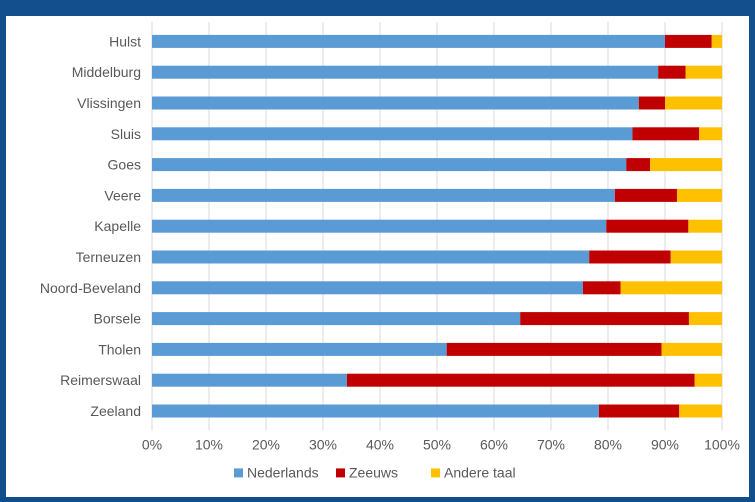 The width and height of the screenshot is (755, 502). What do you see at coordinates (118, 319) in the screenshot?
I see `category-label-borsele: Borsele` at bounding box center [118, 319].